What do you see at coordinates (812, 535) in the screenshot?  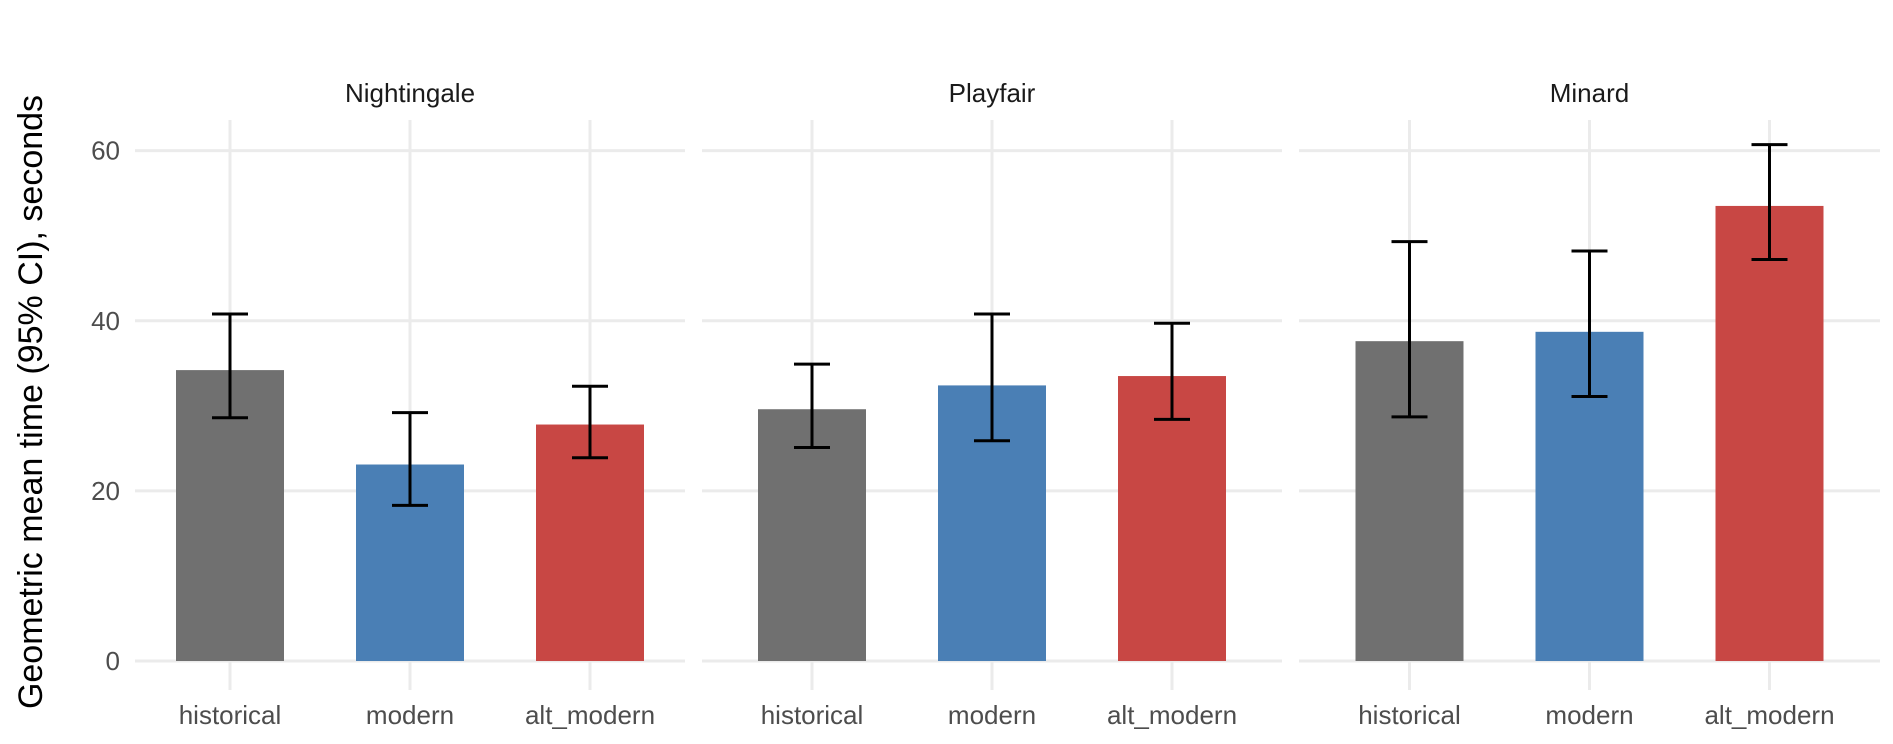 I see `bar-historical` at bounding box center [812, 535].